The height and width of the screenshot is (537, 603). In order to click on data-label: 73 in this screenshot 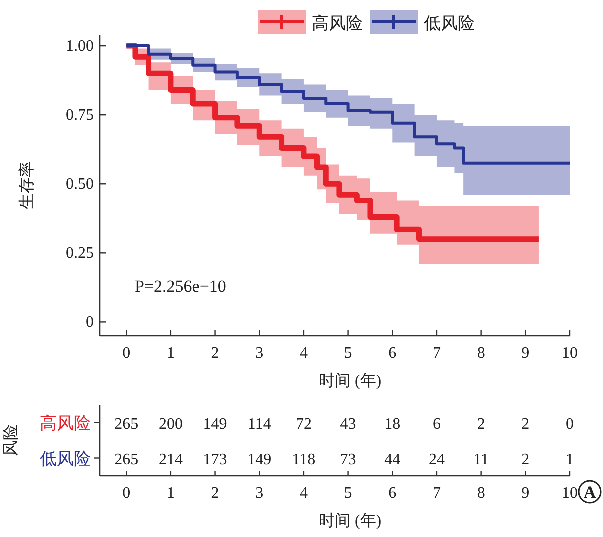, I will do `click(348, 459)`.